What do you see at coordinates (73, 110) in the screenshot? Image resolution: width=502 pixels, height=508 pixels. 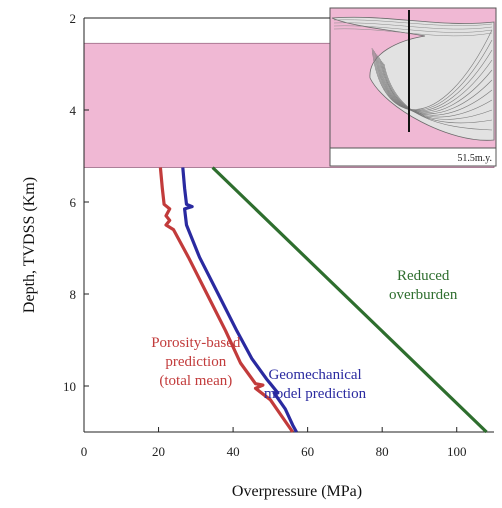 I see `y-tick-label: 4` at bounding box center [73, 110].